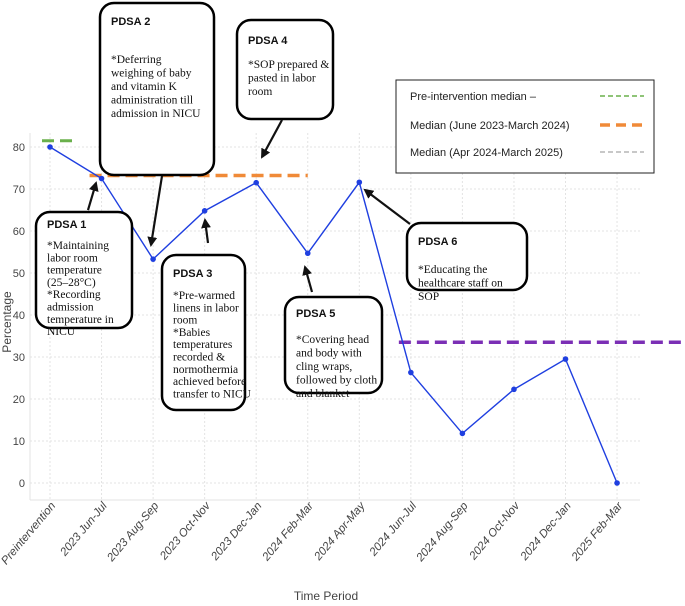 The width and height of the screenshot is (685, 606). I want to click on x-tick-label: 2024 Dec-Jan, so click(546, 531).